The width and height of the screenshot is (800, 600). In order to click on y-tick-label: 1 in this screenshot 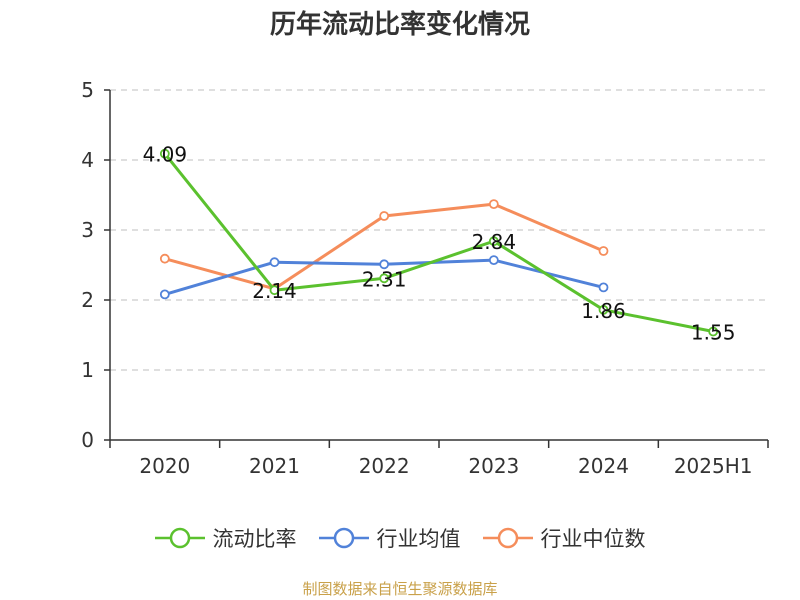, I will do `click(87, 370)`.